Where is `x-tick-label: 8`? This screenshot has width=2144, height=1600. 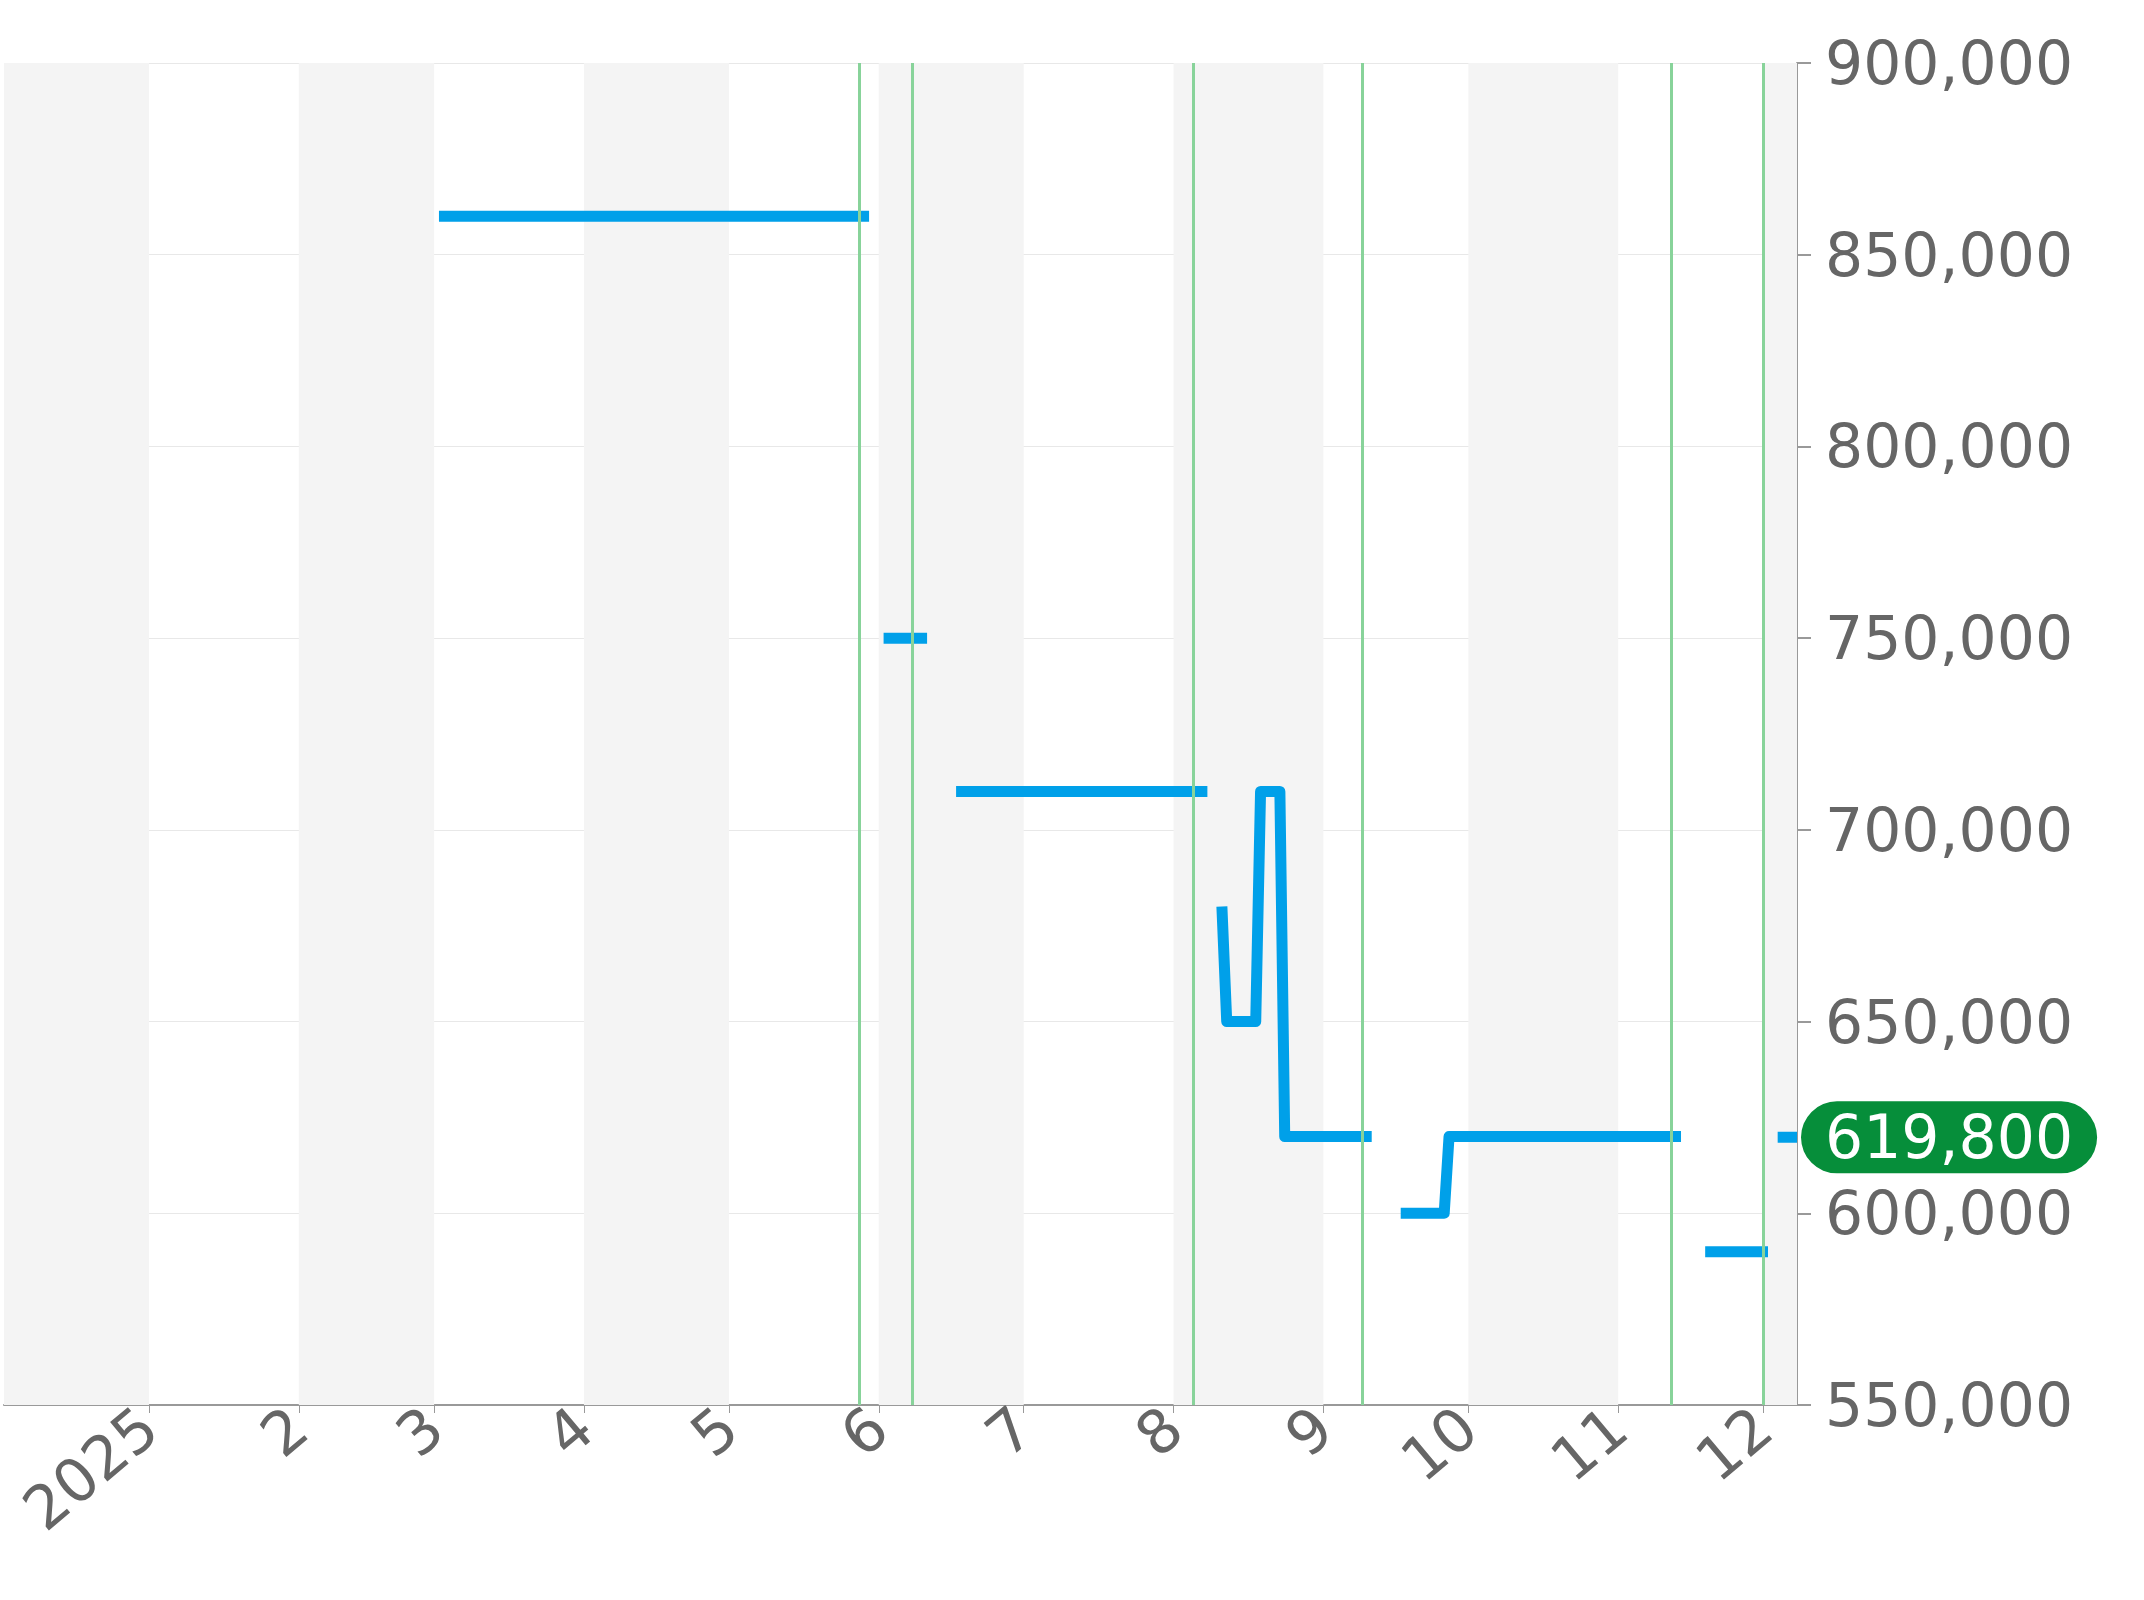
x-tick-label: 8 is located at coordinates (1159, 1431).